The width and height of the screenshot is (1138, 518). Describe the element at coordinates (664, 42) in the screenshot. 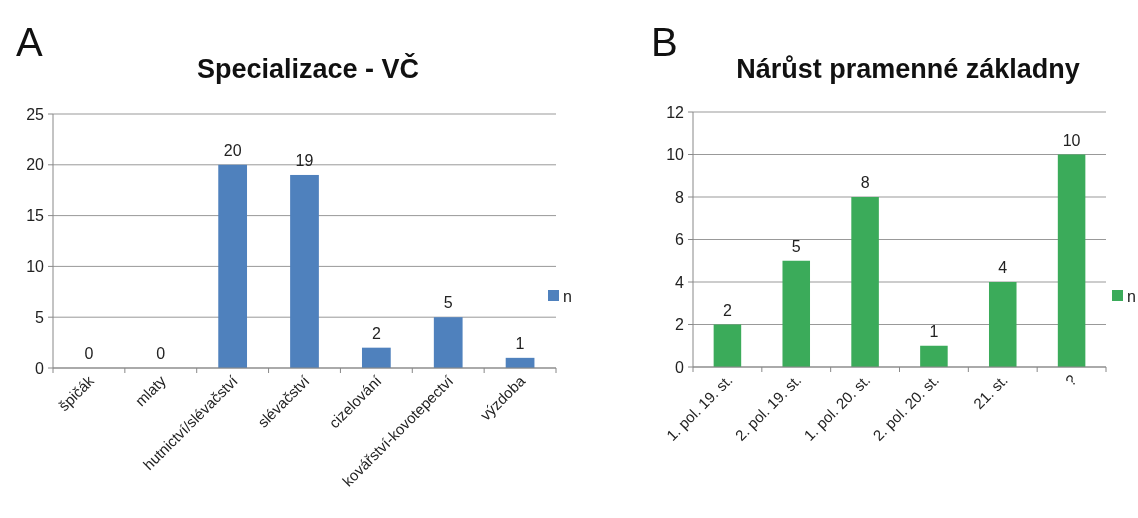

I see `text: B` at that location.